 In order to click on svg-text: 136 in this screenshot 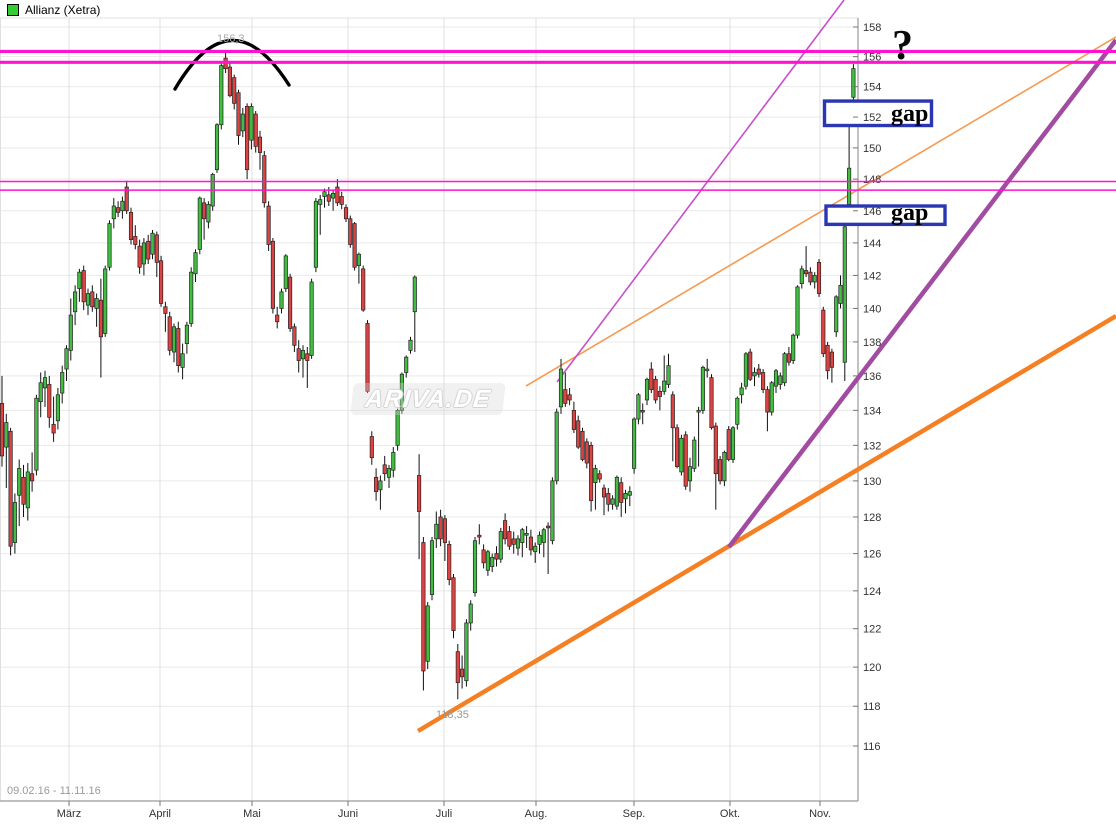, I will do `click(872, 377)`.